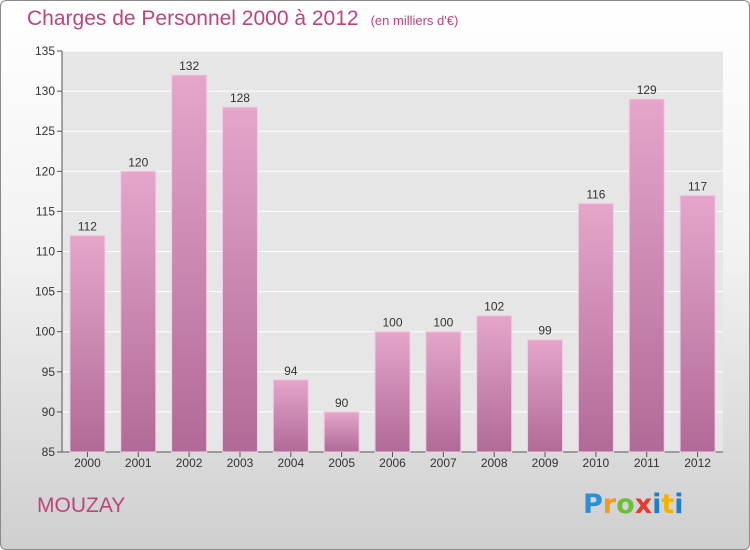 The image size is (750, 550). What do you see at coordinates (49, 412) in the screenshot?
I see `y-tick-label: 90` at bounding box center [49, 412].